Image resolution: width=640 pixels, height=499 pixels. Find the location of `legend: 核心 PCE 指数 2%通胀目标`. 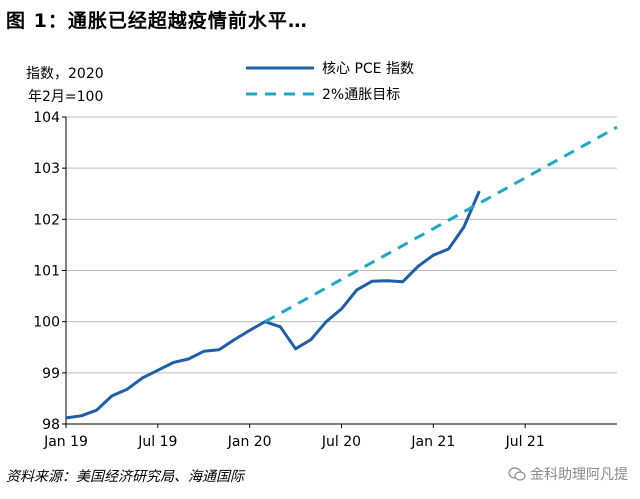

legend: 核心 PCE 指数 2%通胀目标 is located at coordinates (330, 82).